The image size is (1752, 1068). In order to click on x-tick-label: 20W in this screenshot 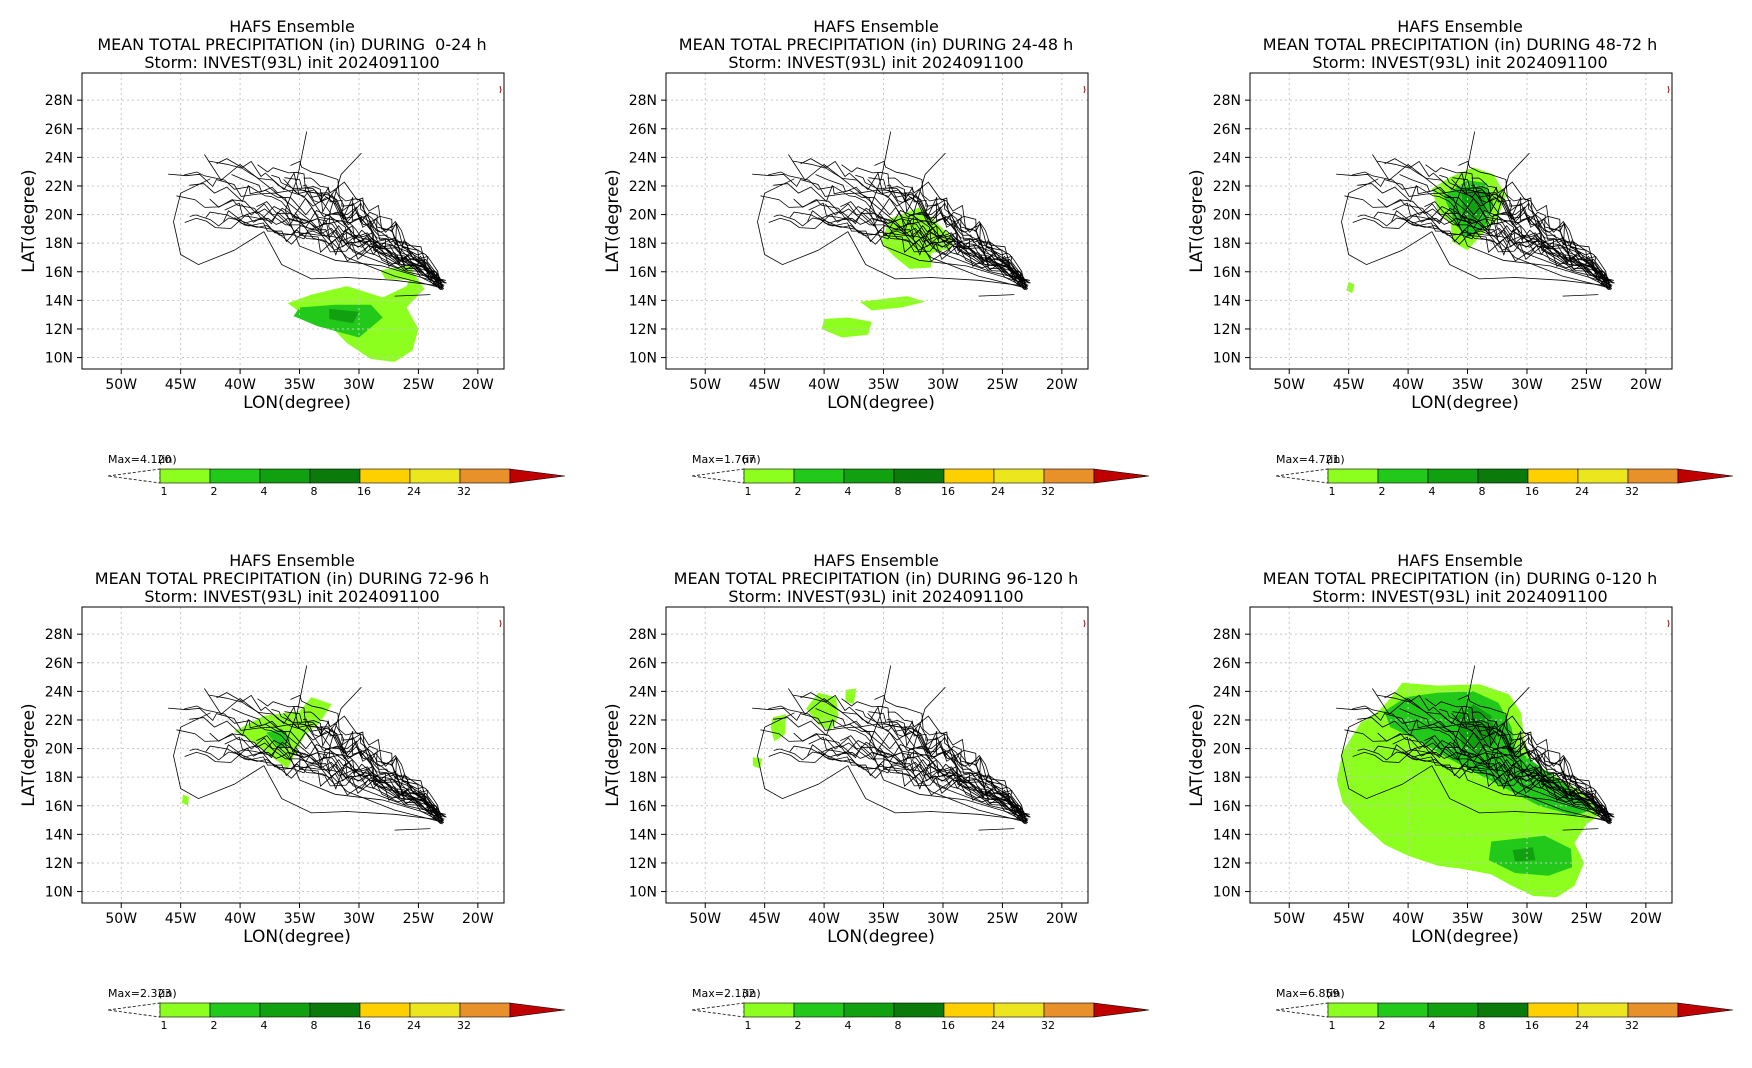, I will do `click(1062, 919)`.